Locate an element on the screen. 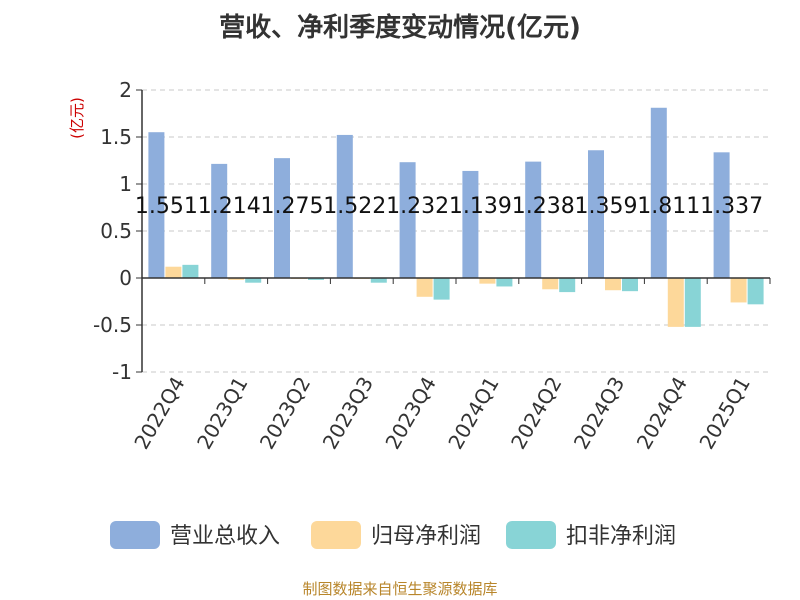 This screenshot has width=800, height=600. legend-item-3: 扣非净利润 is located at coordinates (591, 535).